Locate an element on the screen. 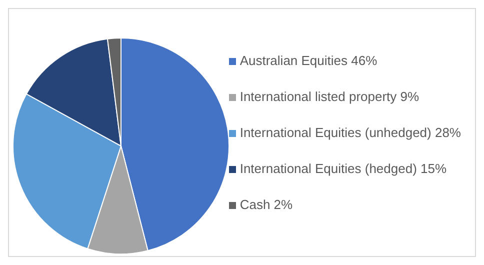 Image resolution: width=484 pixels, height=265 pixels. legend-label: Australian Equities 46% is located at coordinates (309, 60).